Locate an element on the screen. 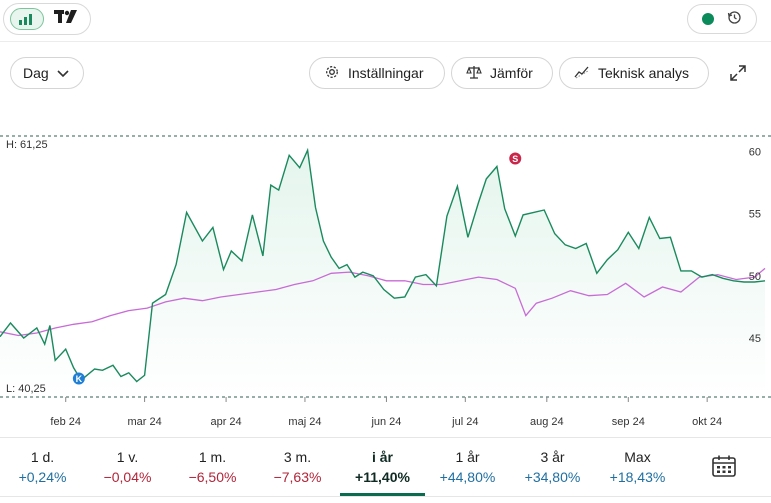  chevron-down-icon is located at coordinates (63, 73).